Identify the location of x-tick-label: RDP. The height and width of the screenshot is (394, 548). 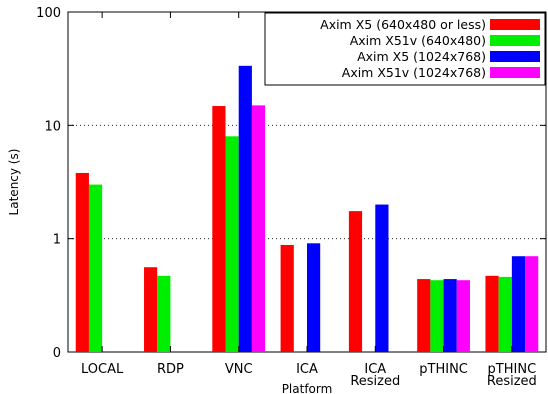
(170, 369).